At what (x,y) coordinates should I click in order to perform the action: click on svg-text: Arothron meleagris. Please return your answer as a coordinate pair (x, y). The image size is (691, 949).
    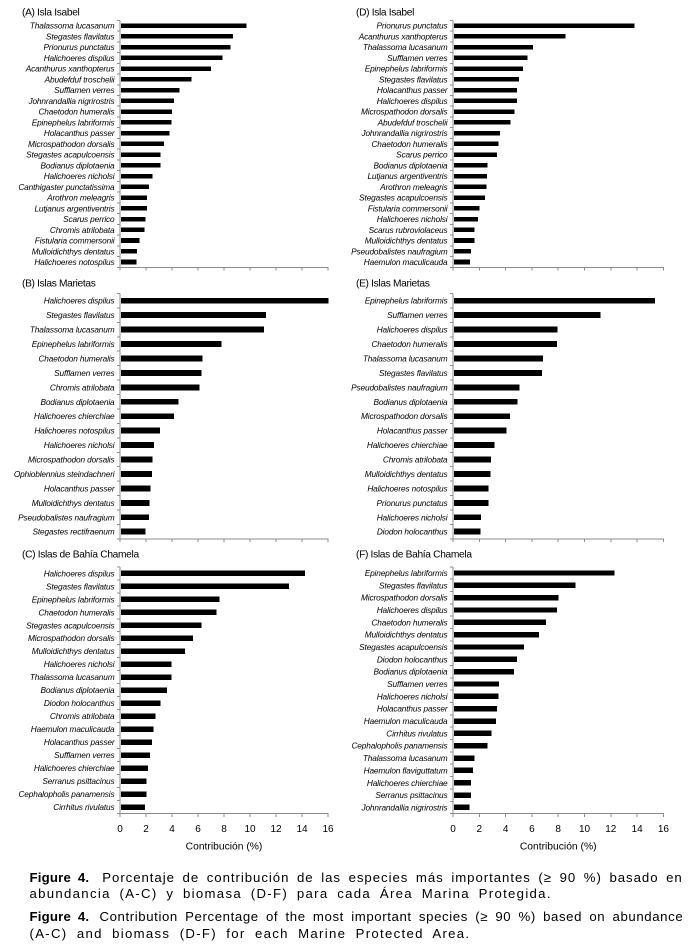
    Looking at the image, I should click on (413, 187).